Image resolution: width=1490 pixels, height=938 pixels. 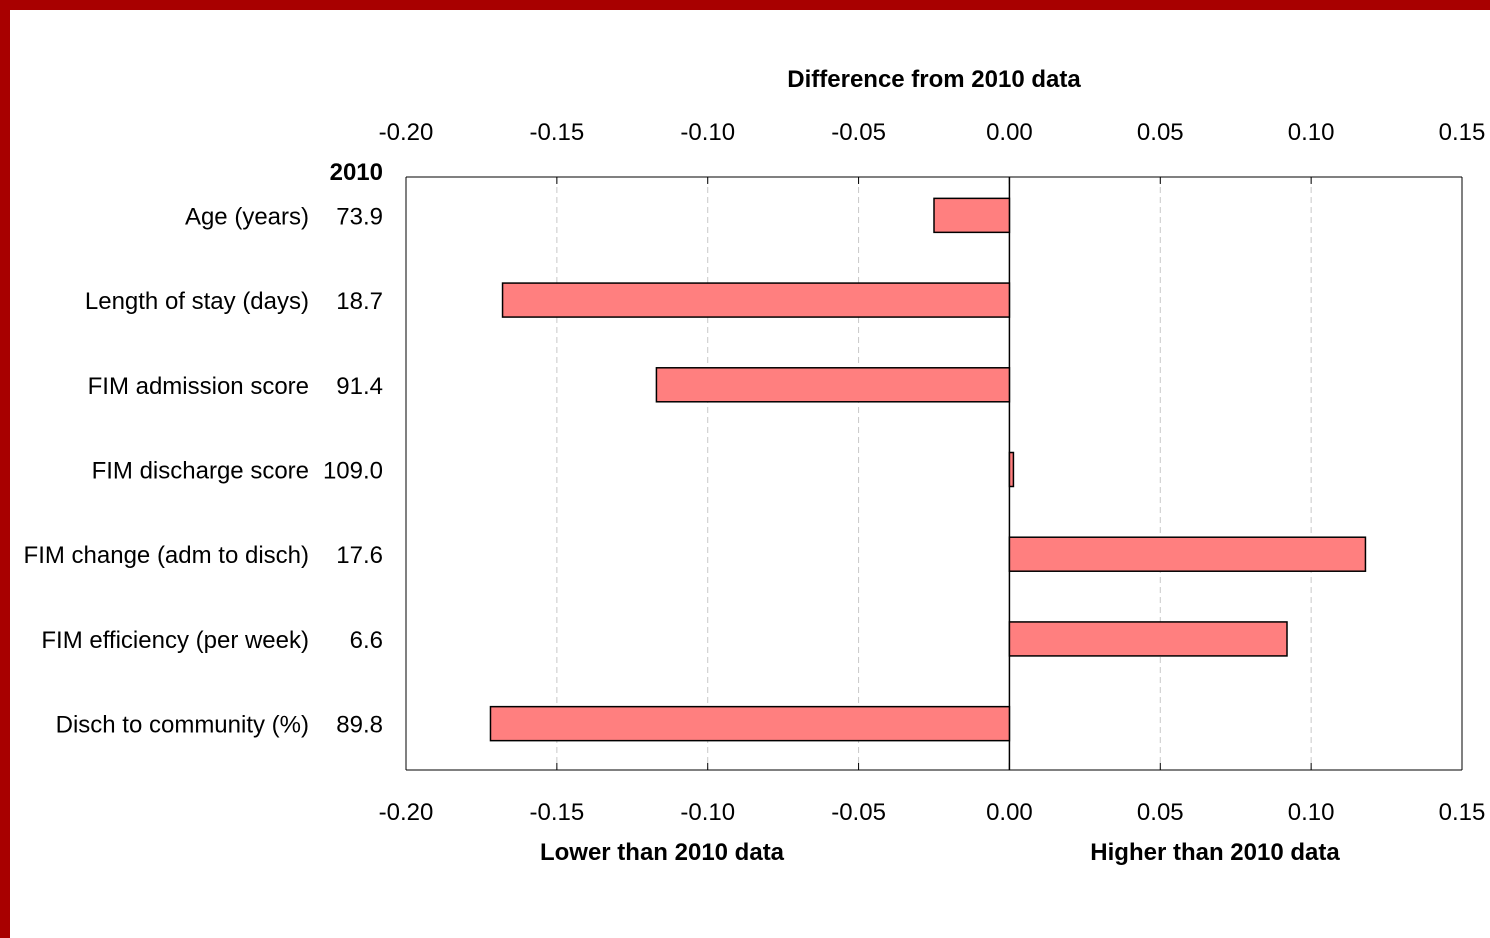 I want to click on category-label: Length of stay (days), so click(x=197, y=301).